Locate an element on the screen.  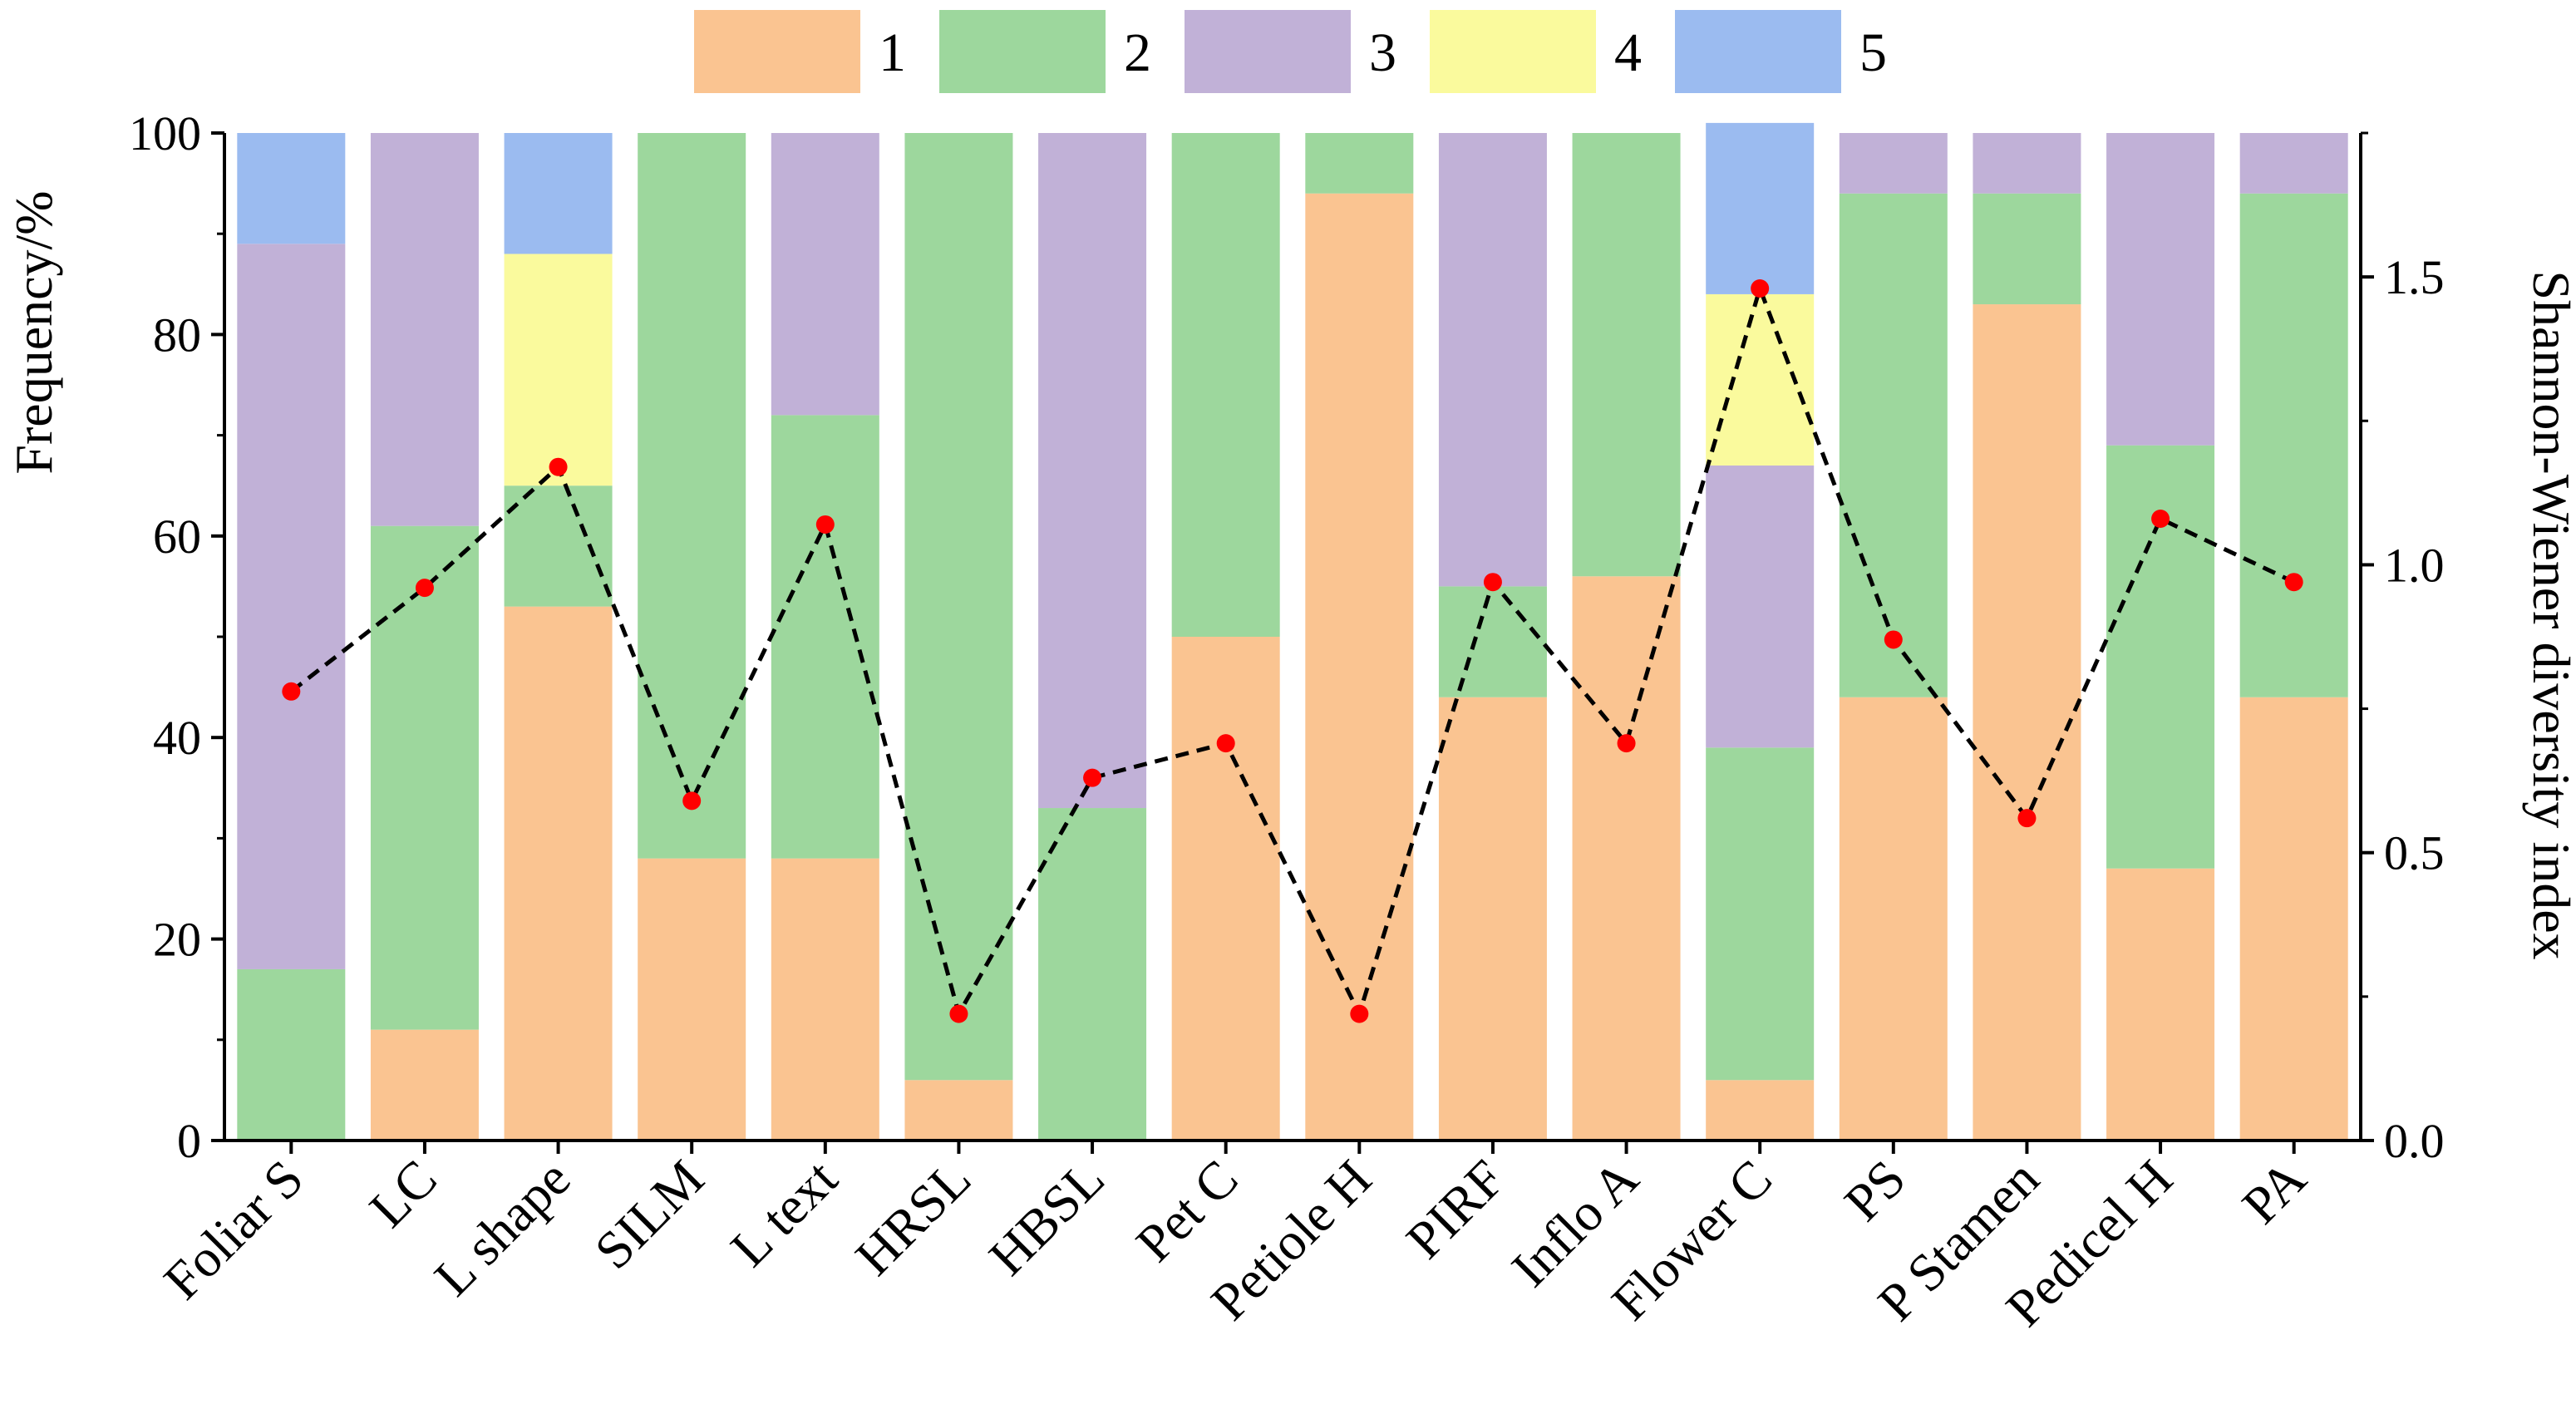
diversity-point-hrsl is located at coordinates (958, 1014).